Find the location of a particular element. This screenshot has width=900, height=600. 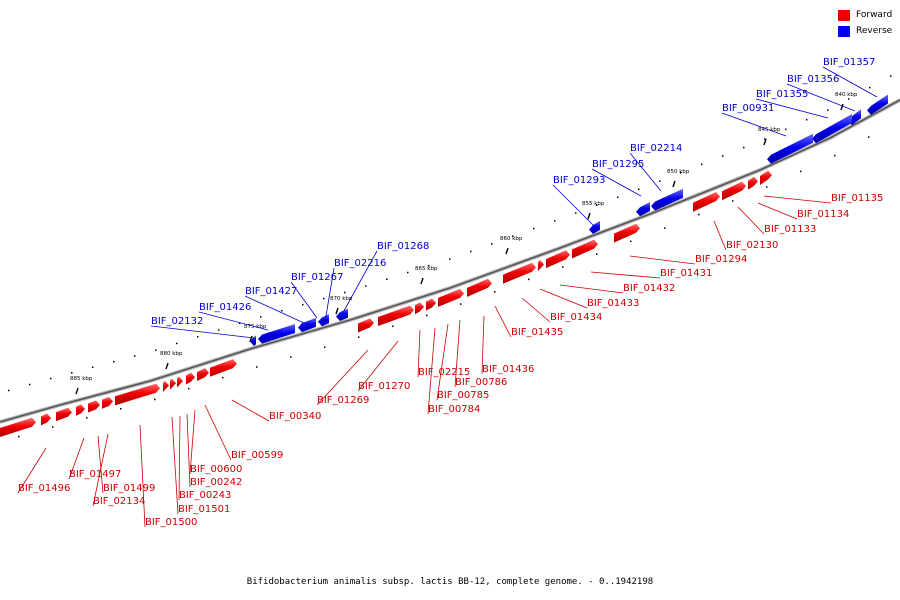

forward-gene-label: BIF_02215 is located at coordinates (444, 372).